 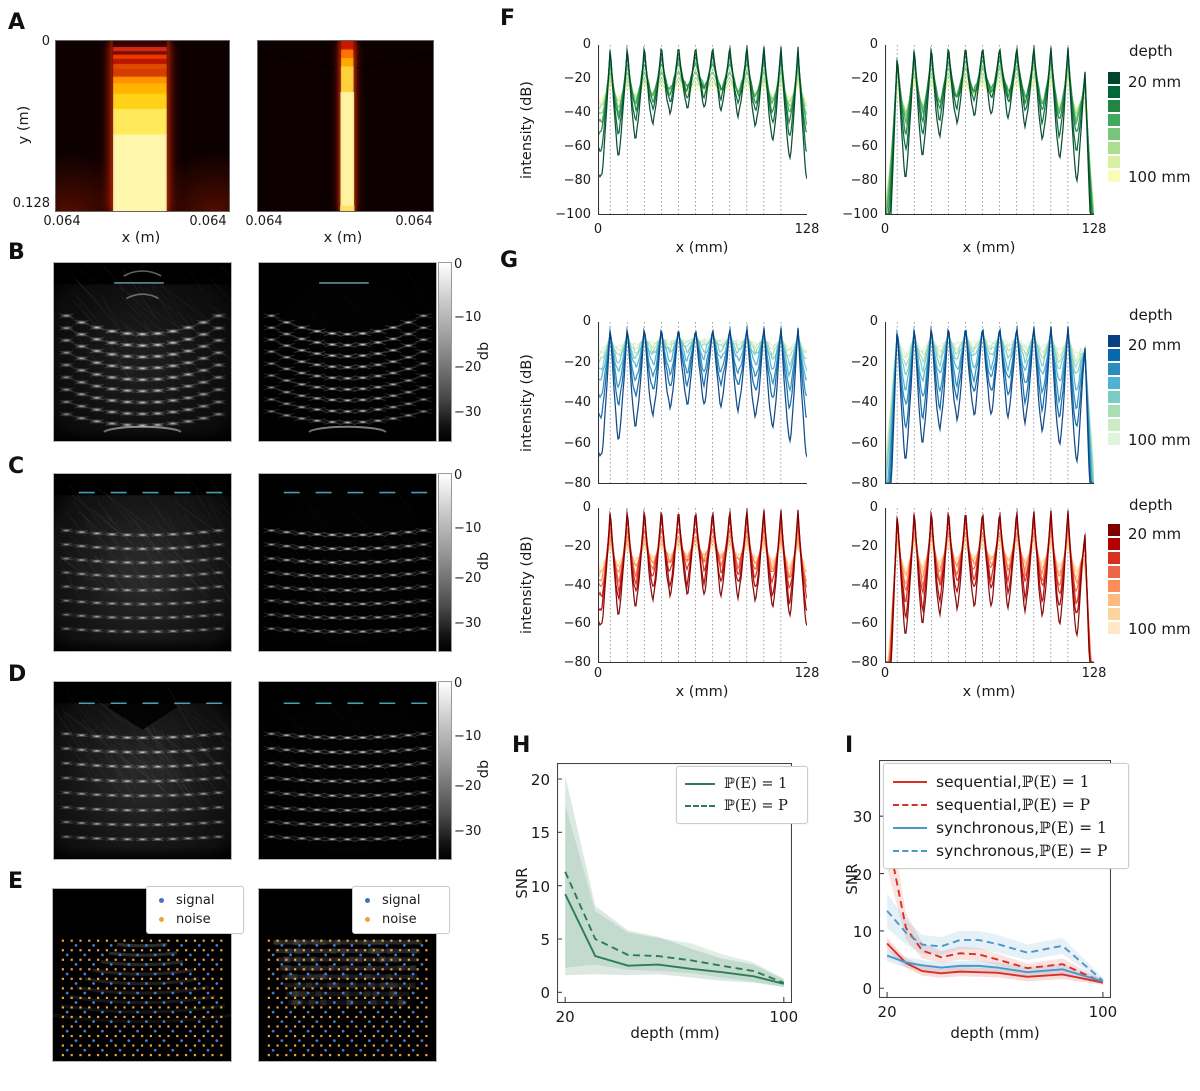 What do you see at coordinates (1155, 82) in the screenshot?
I see `F-legend-20mm: 20 mm` at bounding box center [1155, 82].